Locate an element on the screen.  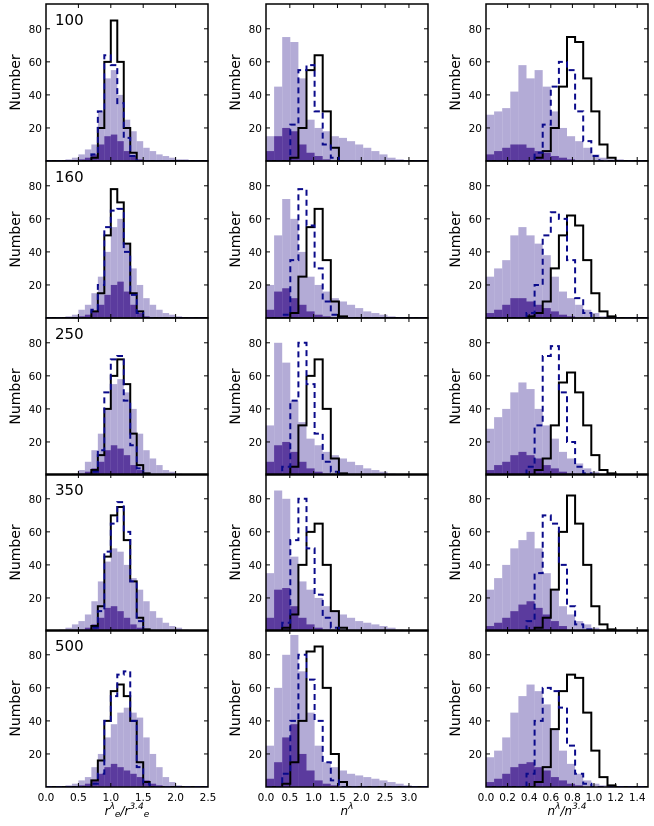
panel-0-0: 20 40 60 80 Number 100 is located at coordinates (108, 82).